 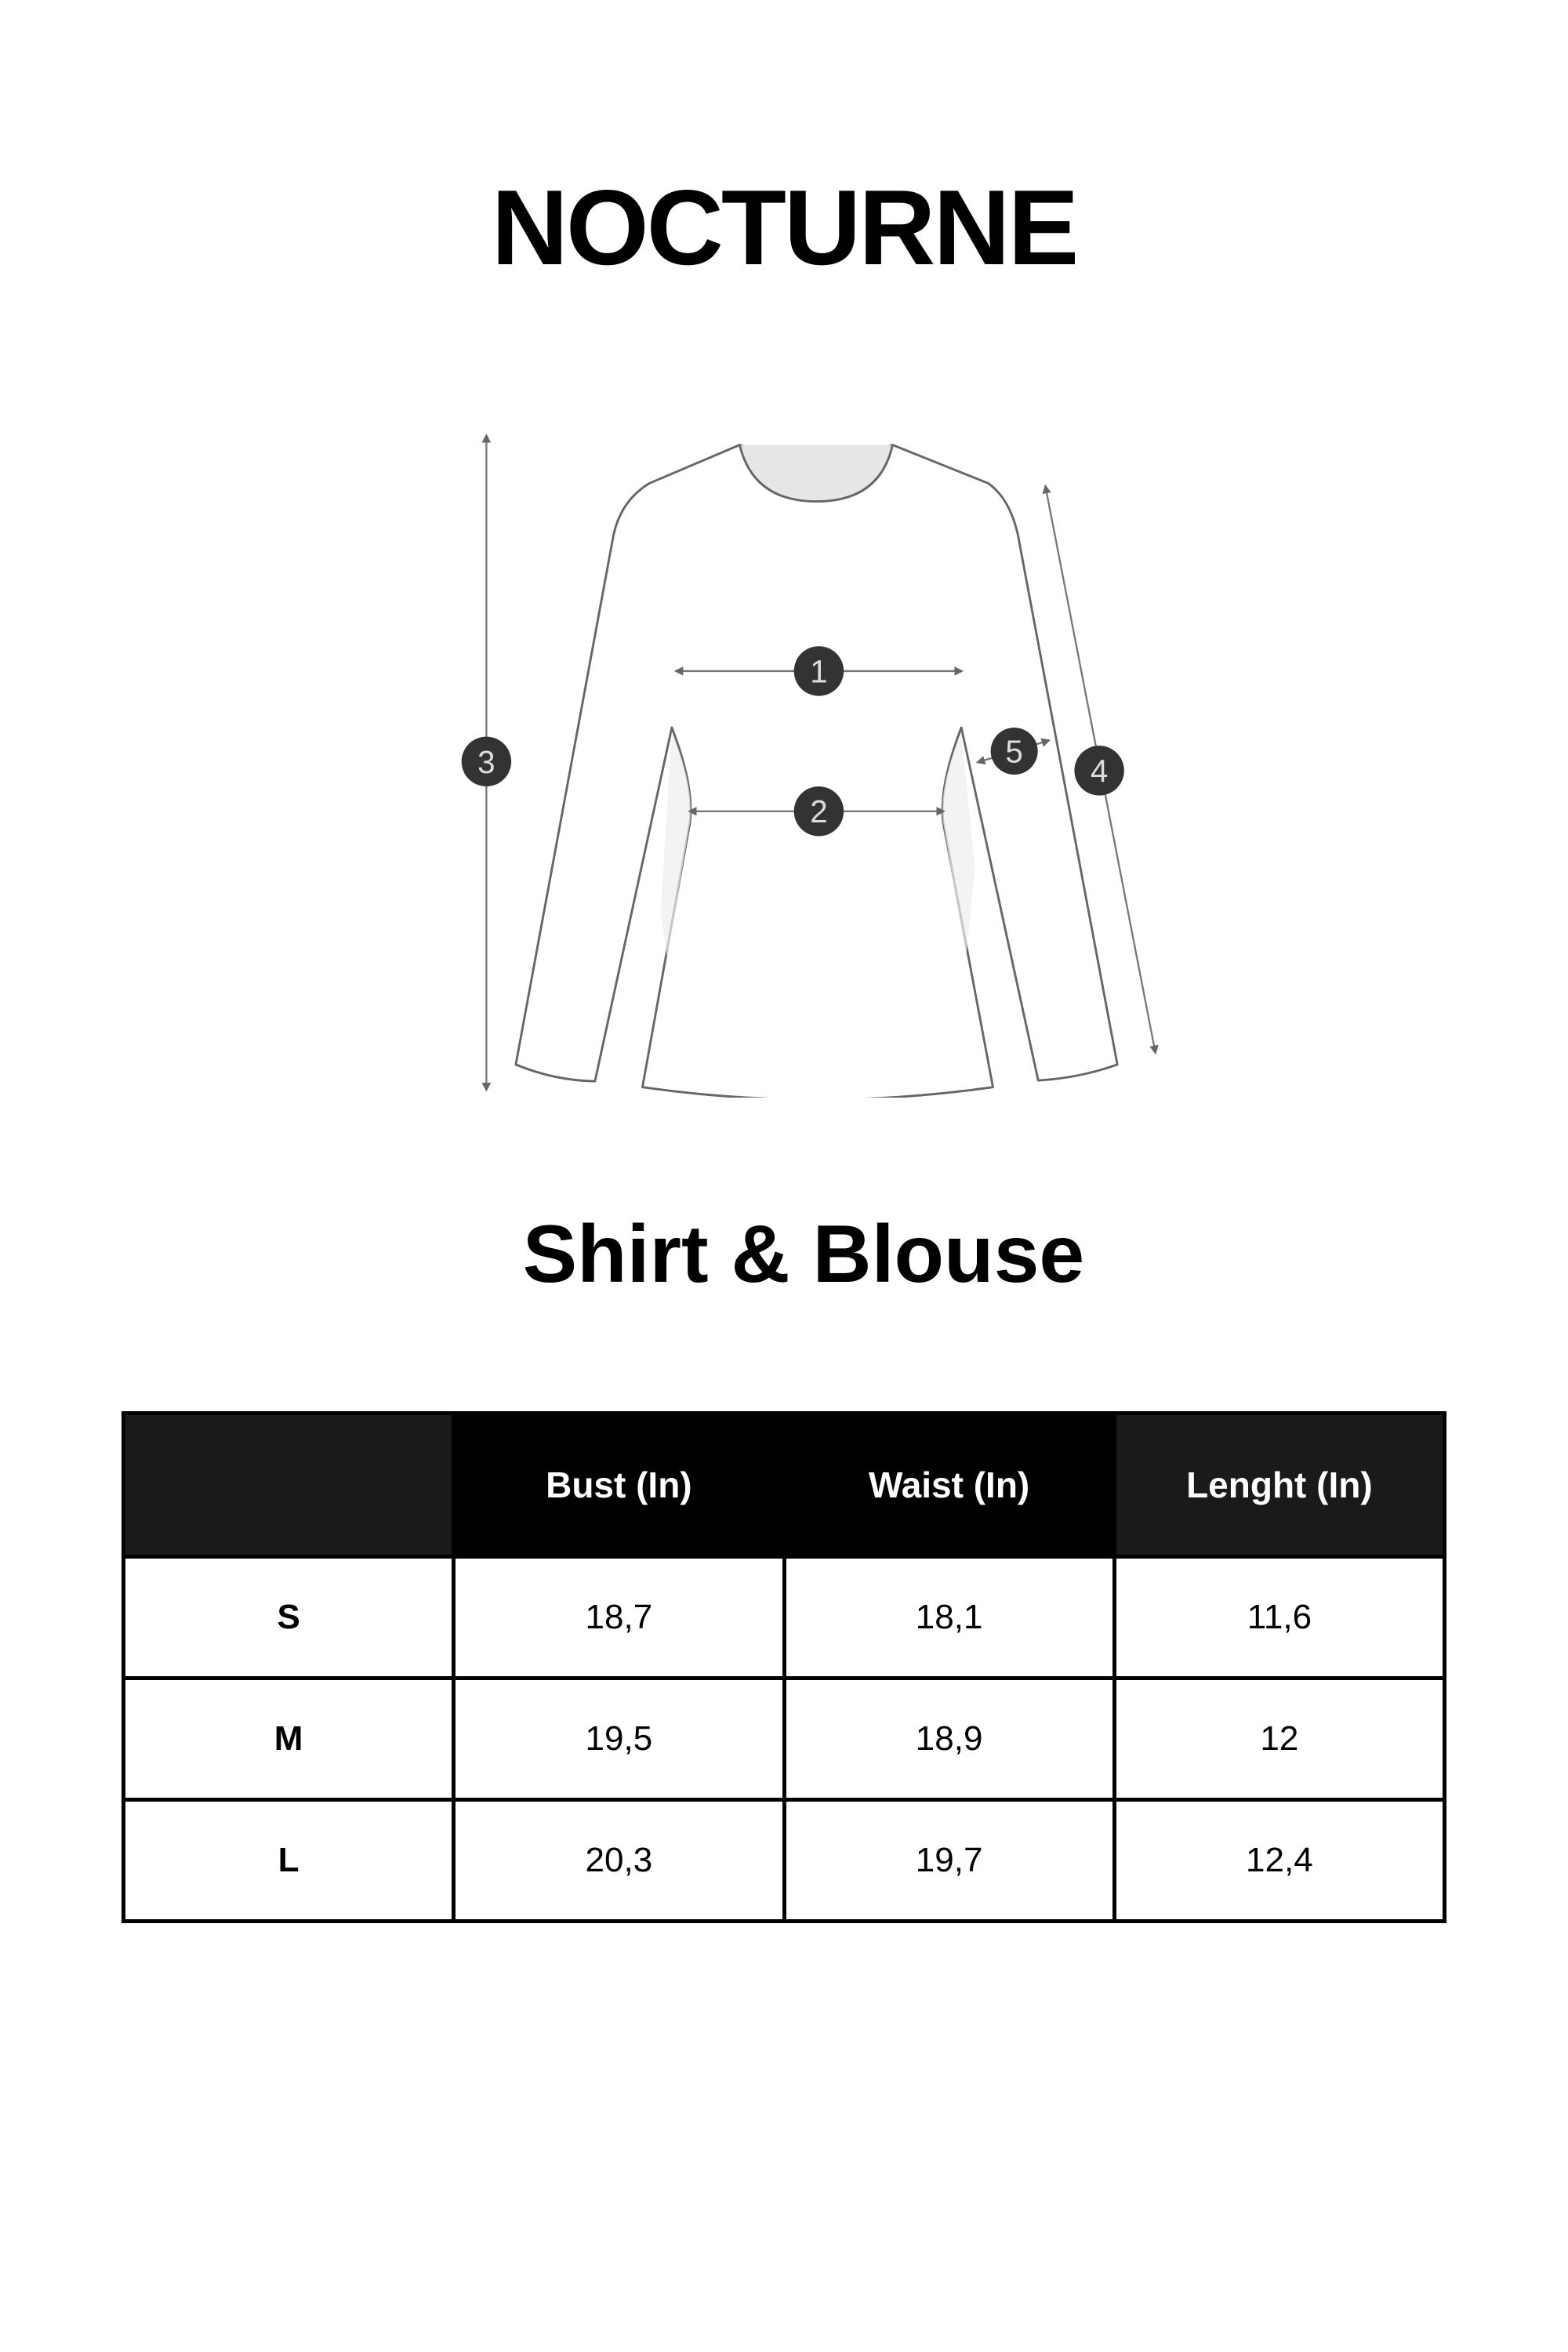 I want to click on svg-text: 3, so click(x=486, y=762).